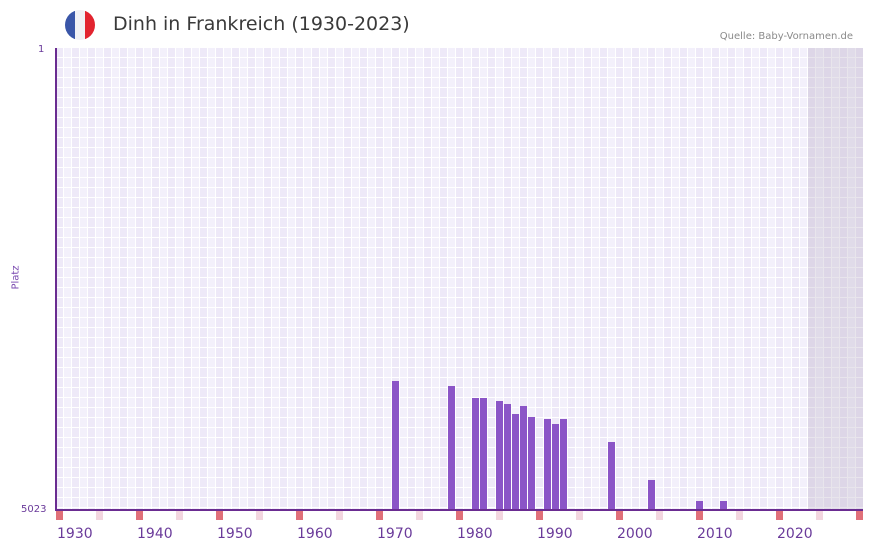 This screenshot has width=873, height=552. What do you see at coordinates (451, 448) in the screenshot?
I see `bar-1979` at bounding box center [451, 448].